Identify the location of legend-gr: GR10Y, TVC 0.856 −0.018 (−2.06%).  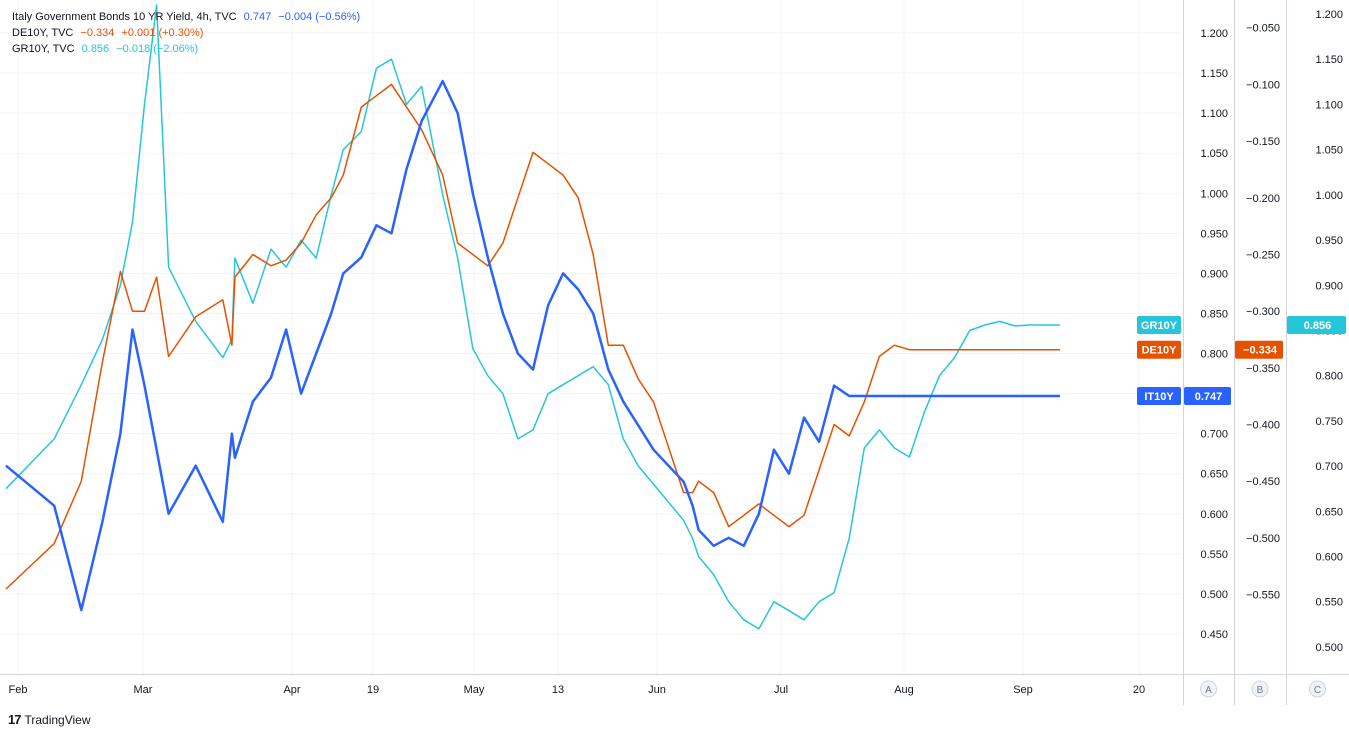
(188, 49).